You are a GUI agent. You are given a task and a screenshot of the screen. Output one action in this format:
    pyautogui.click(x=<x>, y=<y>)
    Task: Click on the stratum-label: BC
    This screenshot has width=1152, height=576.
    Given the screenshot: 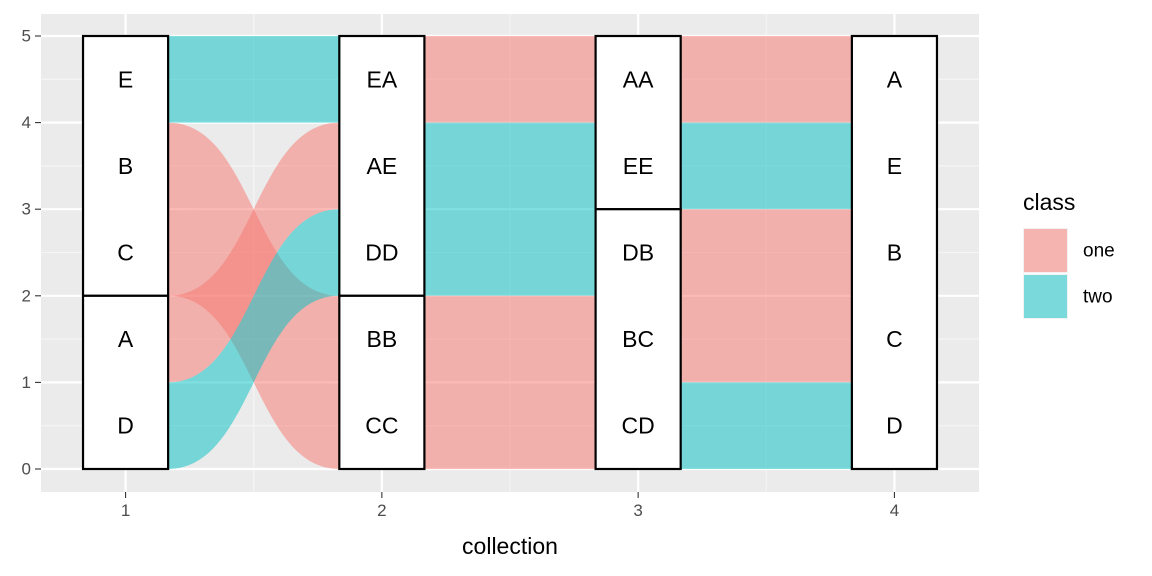 What is the action you would take?
    pyautogui.click(x=638, y=339)
    